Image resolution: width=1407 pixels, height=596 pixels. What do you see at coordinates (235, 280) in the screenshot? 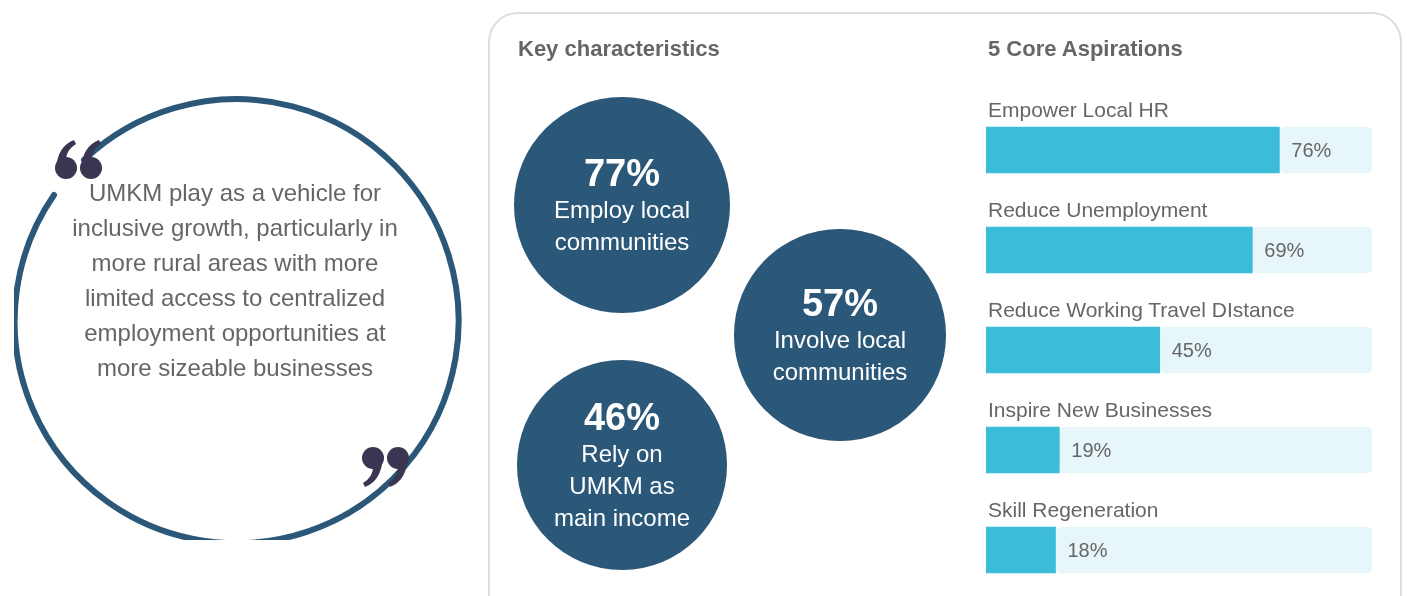
I see `text: UMKM play as a vehicle for inclusive growth, particularly in more rural areas with more limited access to centralized employment opportunities at more sizeable businesses` at bounding box center [235, 280].